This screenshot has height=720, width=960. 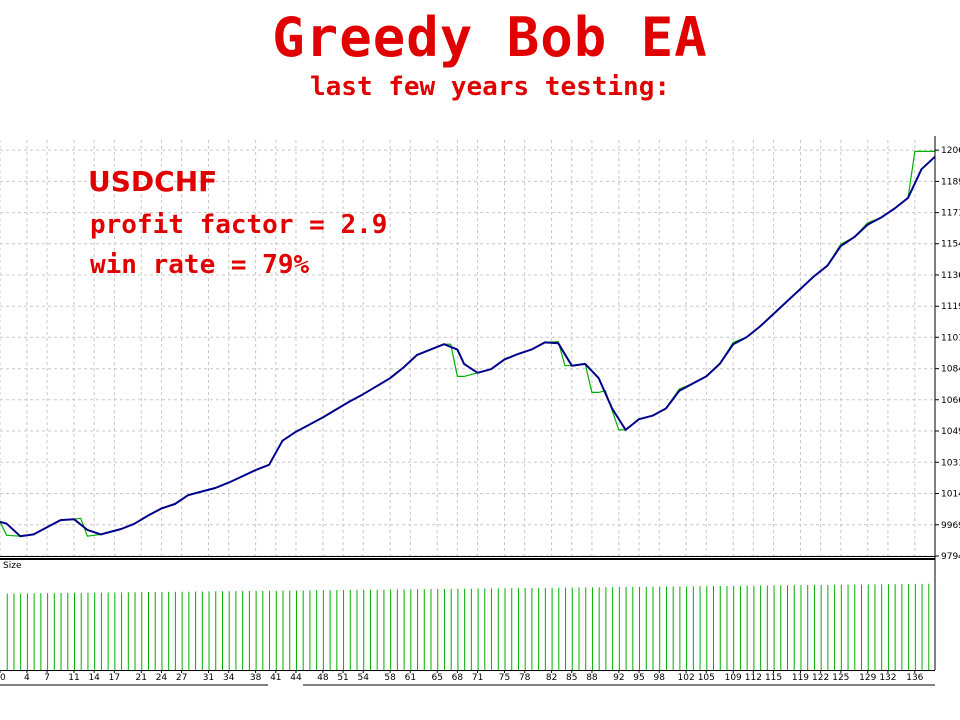 What do you see at coordinates (114, 678) in the screenshot?
I see `x-tick-label: 17` at bounding box center [114, 678].